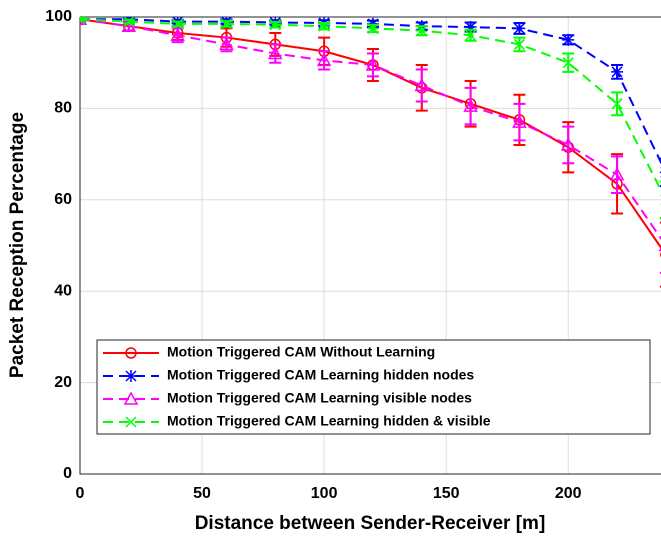 Image resolution: width=661 pixels, height=544 pixels. What do you see at coordinates (63, 290) in the screenshot?
I see `y-tick-label: 40` at bounding box center [63, 290].